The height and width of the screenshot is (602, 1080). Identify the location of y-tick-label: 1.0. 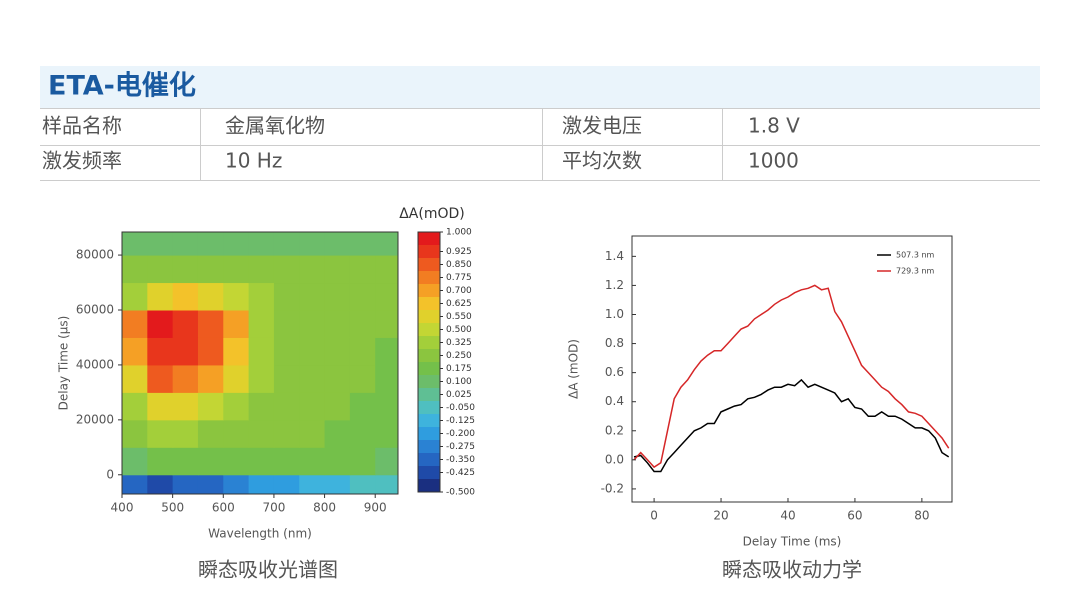
(614, 314).